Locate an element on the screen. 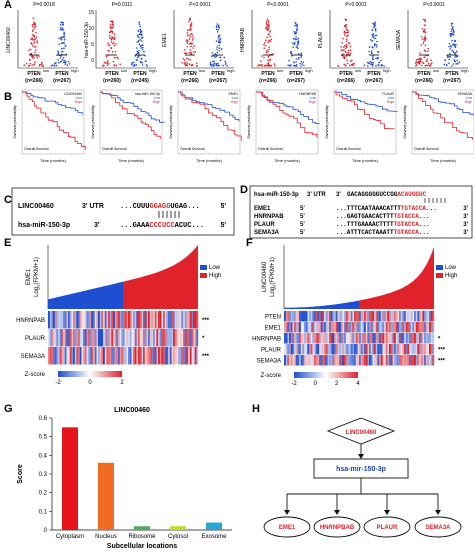 The image size is (474, 553). b-xlabel: Time (months) is located at coordinates (443, 160).